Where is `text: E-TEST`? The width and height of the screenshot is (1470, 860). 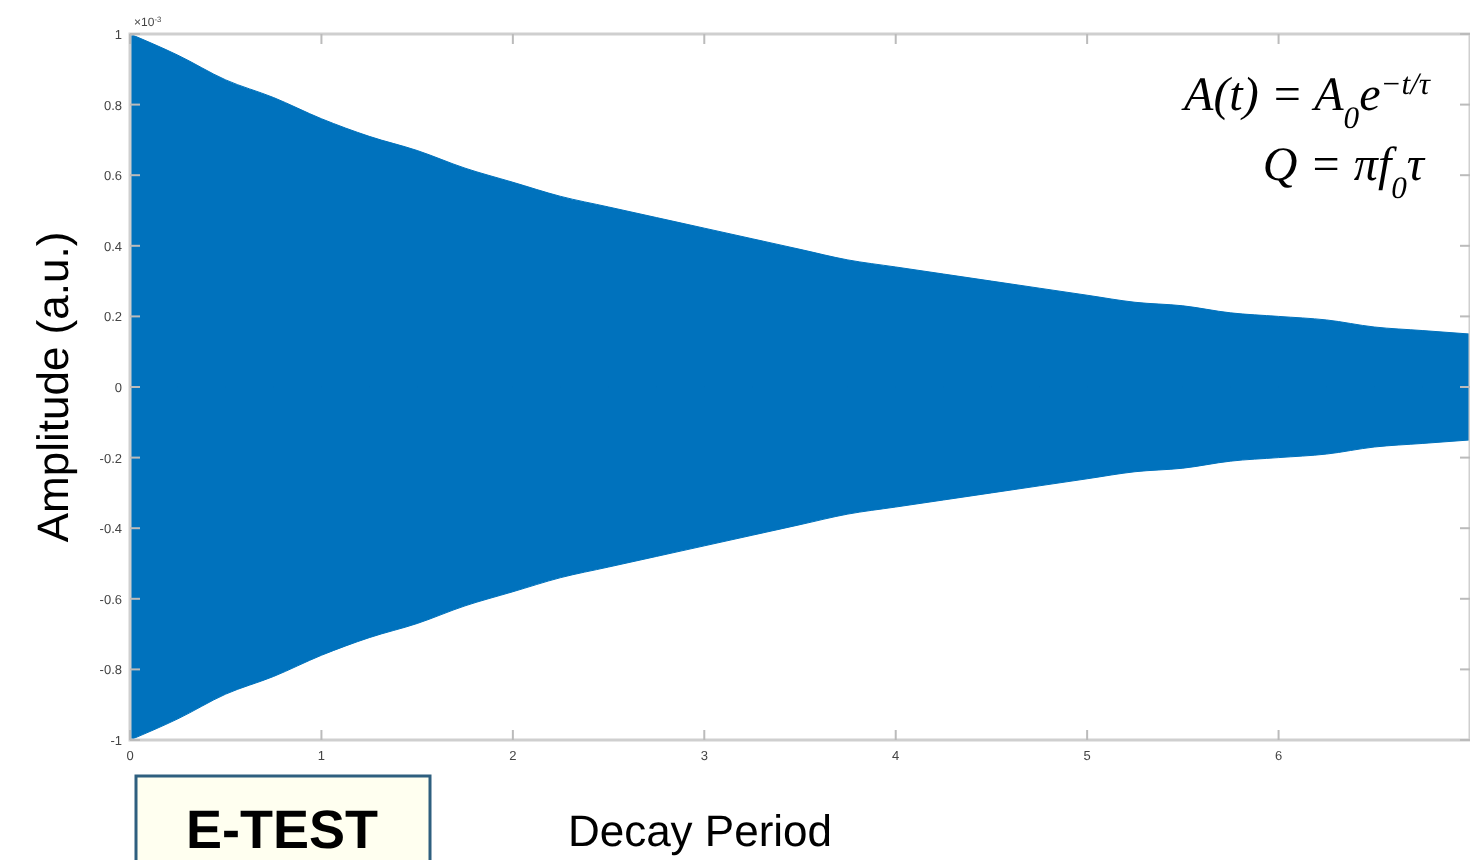
text: E-TEST is located at coordinates (282, 830).